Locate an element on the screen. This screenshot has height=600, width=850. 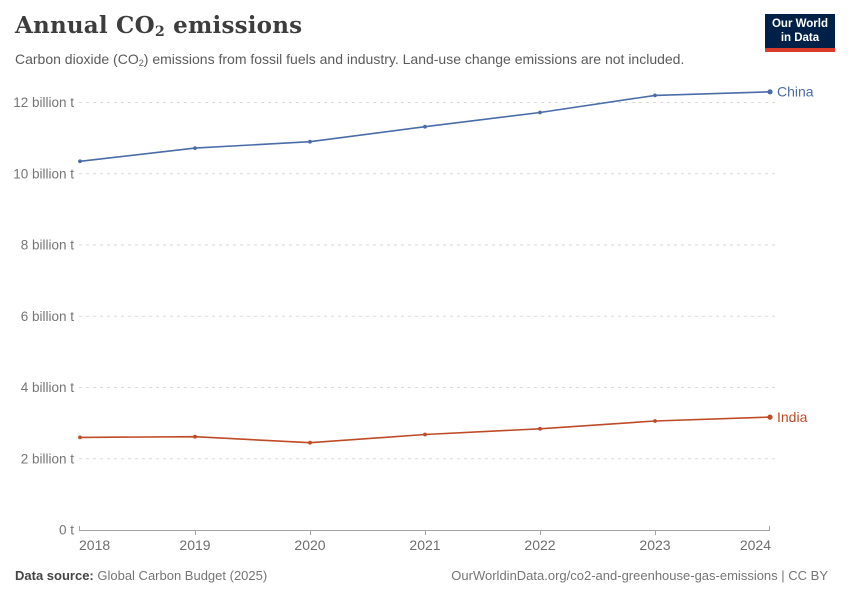
series-label-india: India is located at coordinates (792, 417).